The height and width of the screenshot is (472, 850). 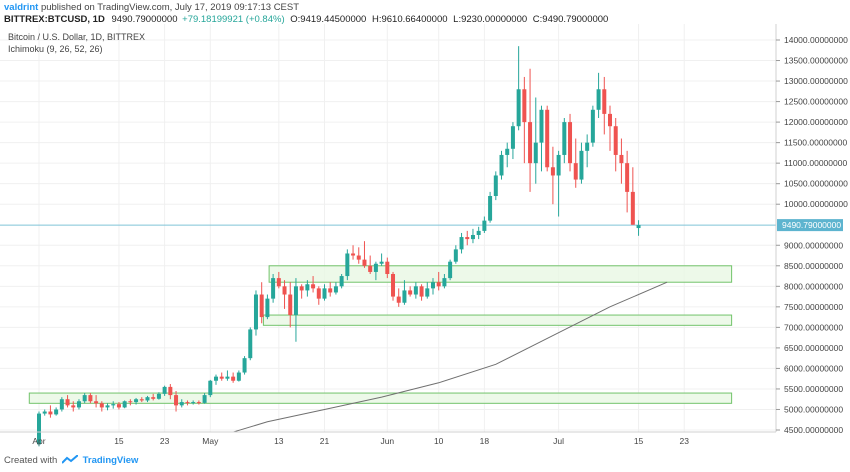 What do you see at coordinates (816, 40) in the screenshot?
I see `price-tick-label: 14000.00000000` at bounding box center [816, 40].